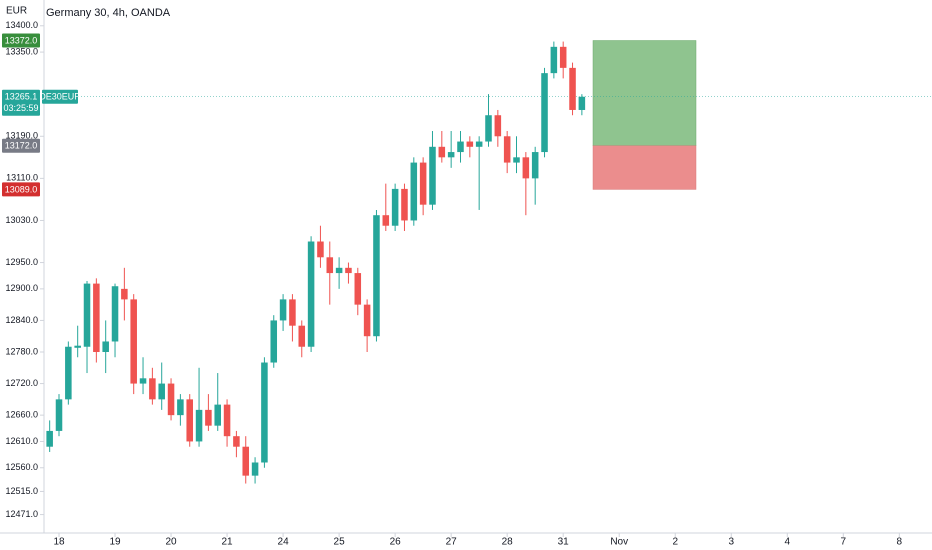 The height and width of the screenshot is (550, 932). I want to click on last-price-tag, so click(21, 102).